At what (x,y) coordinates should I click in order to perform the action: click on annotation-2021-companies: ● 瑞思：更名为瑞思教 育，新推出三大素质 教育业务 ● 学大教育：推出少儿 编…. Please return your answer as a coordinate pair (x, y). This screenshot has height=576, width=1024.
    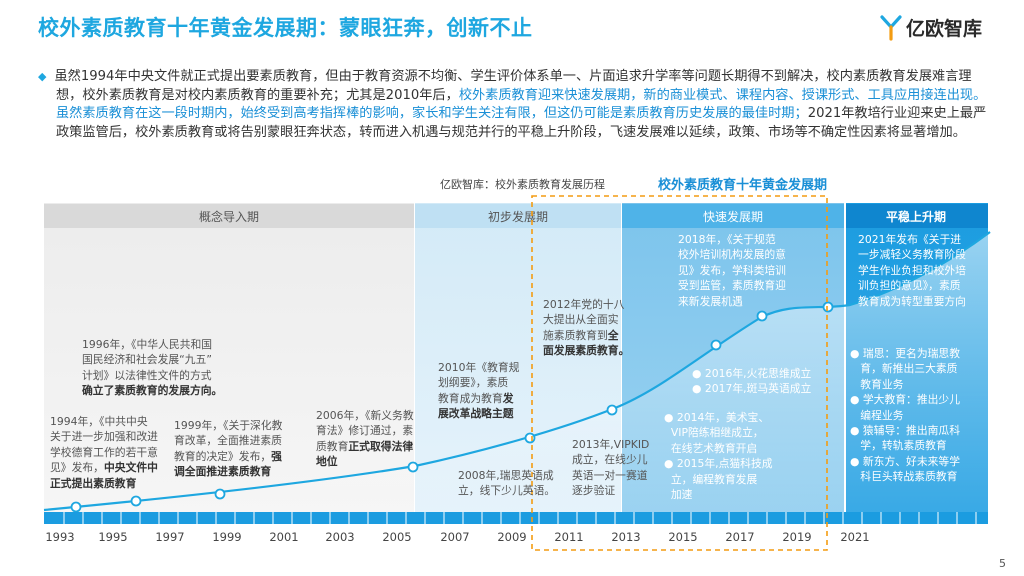
    Looking at the image, I should click on (905, 415).